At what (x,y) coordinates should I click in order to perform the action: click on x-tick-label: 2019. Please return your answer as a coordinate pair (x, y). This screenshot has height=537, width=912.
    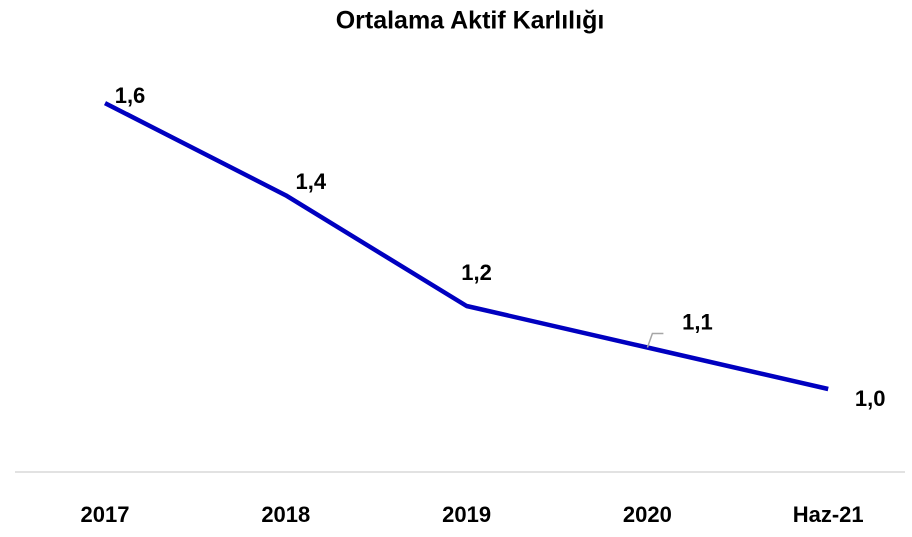
    Looking at the image, I should click on (466, 514).